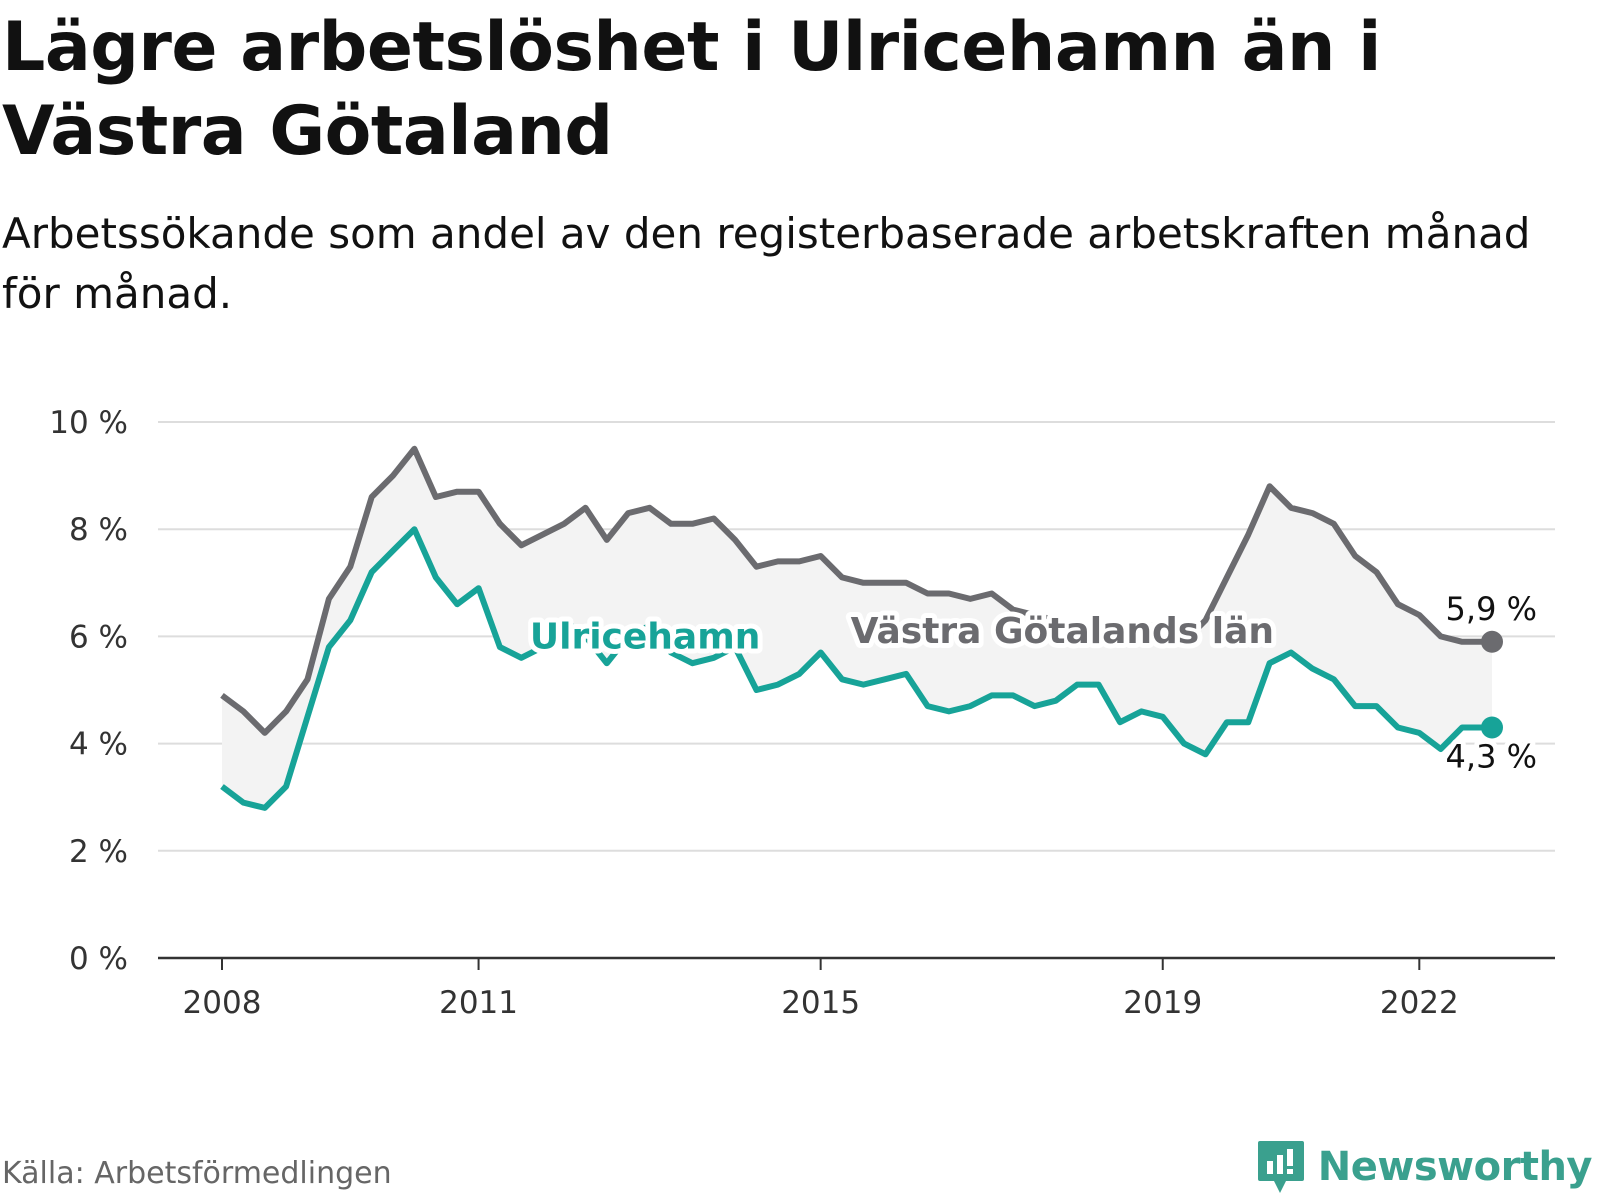 This screenshot has height=1200, width=1600. I want to click on newsworthy-logo-icon, so click(1280, 1167).